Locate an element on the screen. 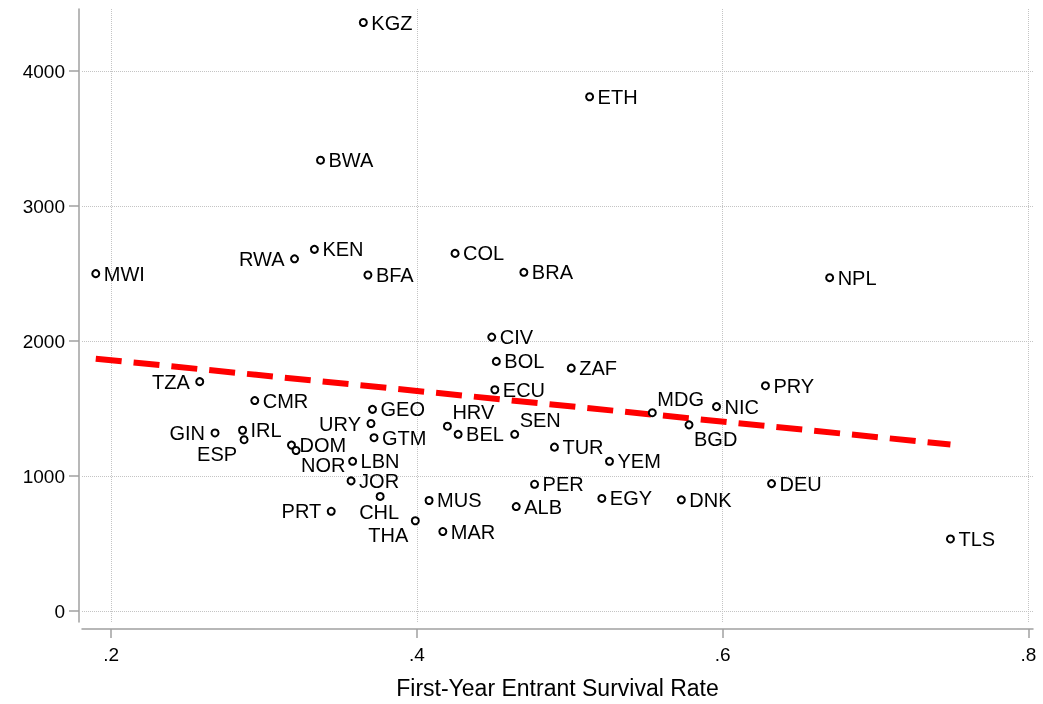  data-label: HRV is located at coordinates (473, 412).